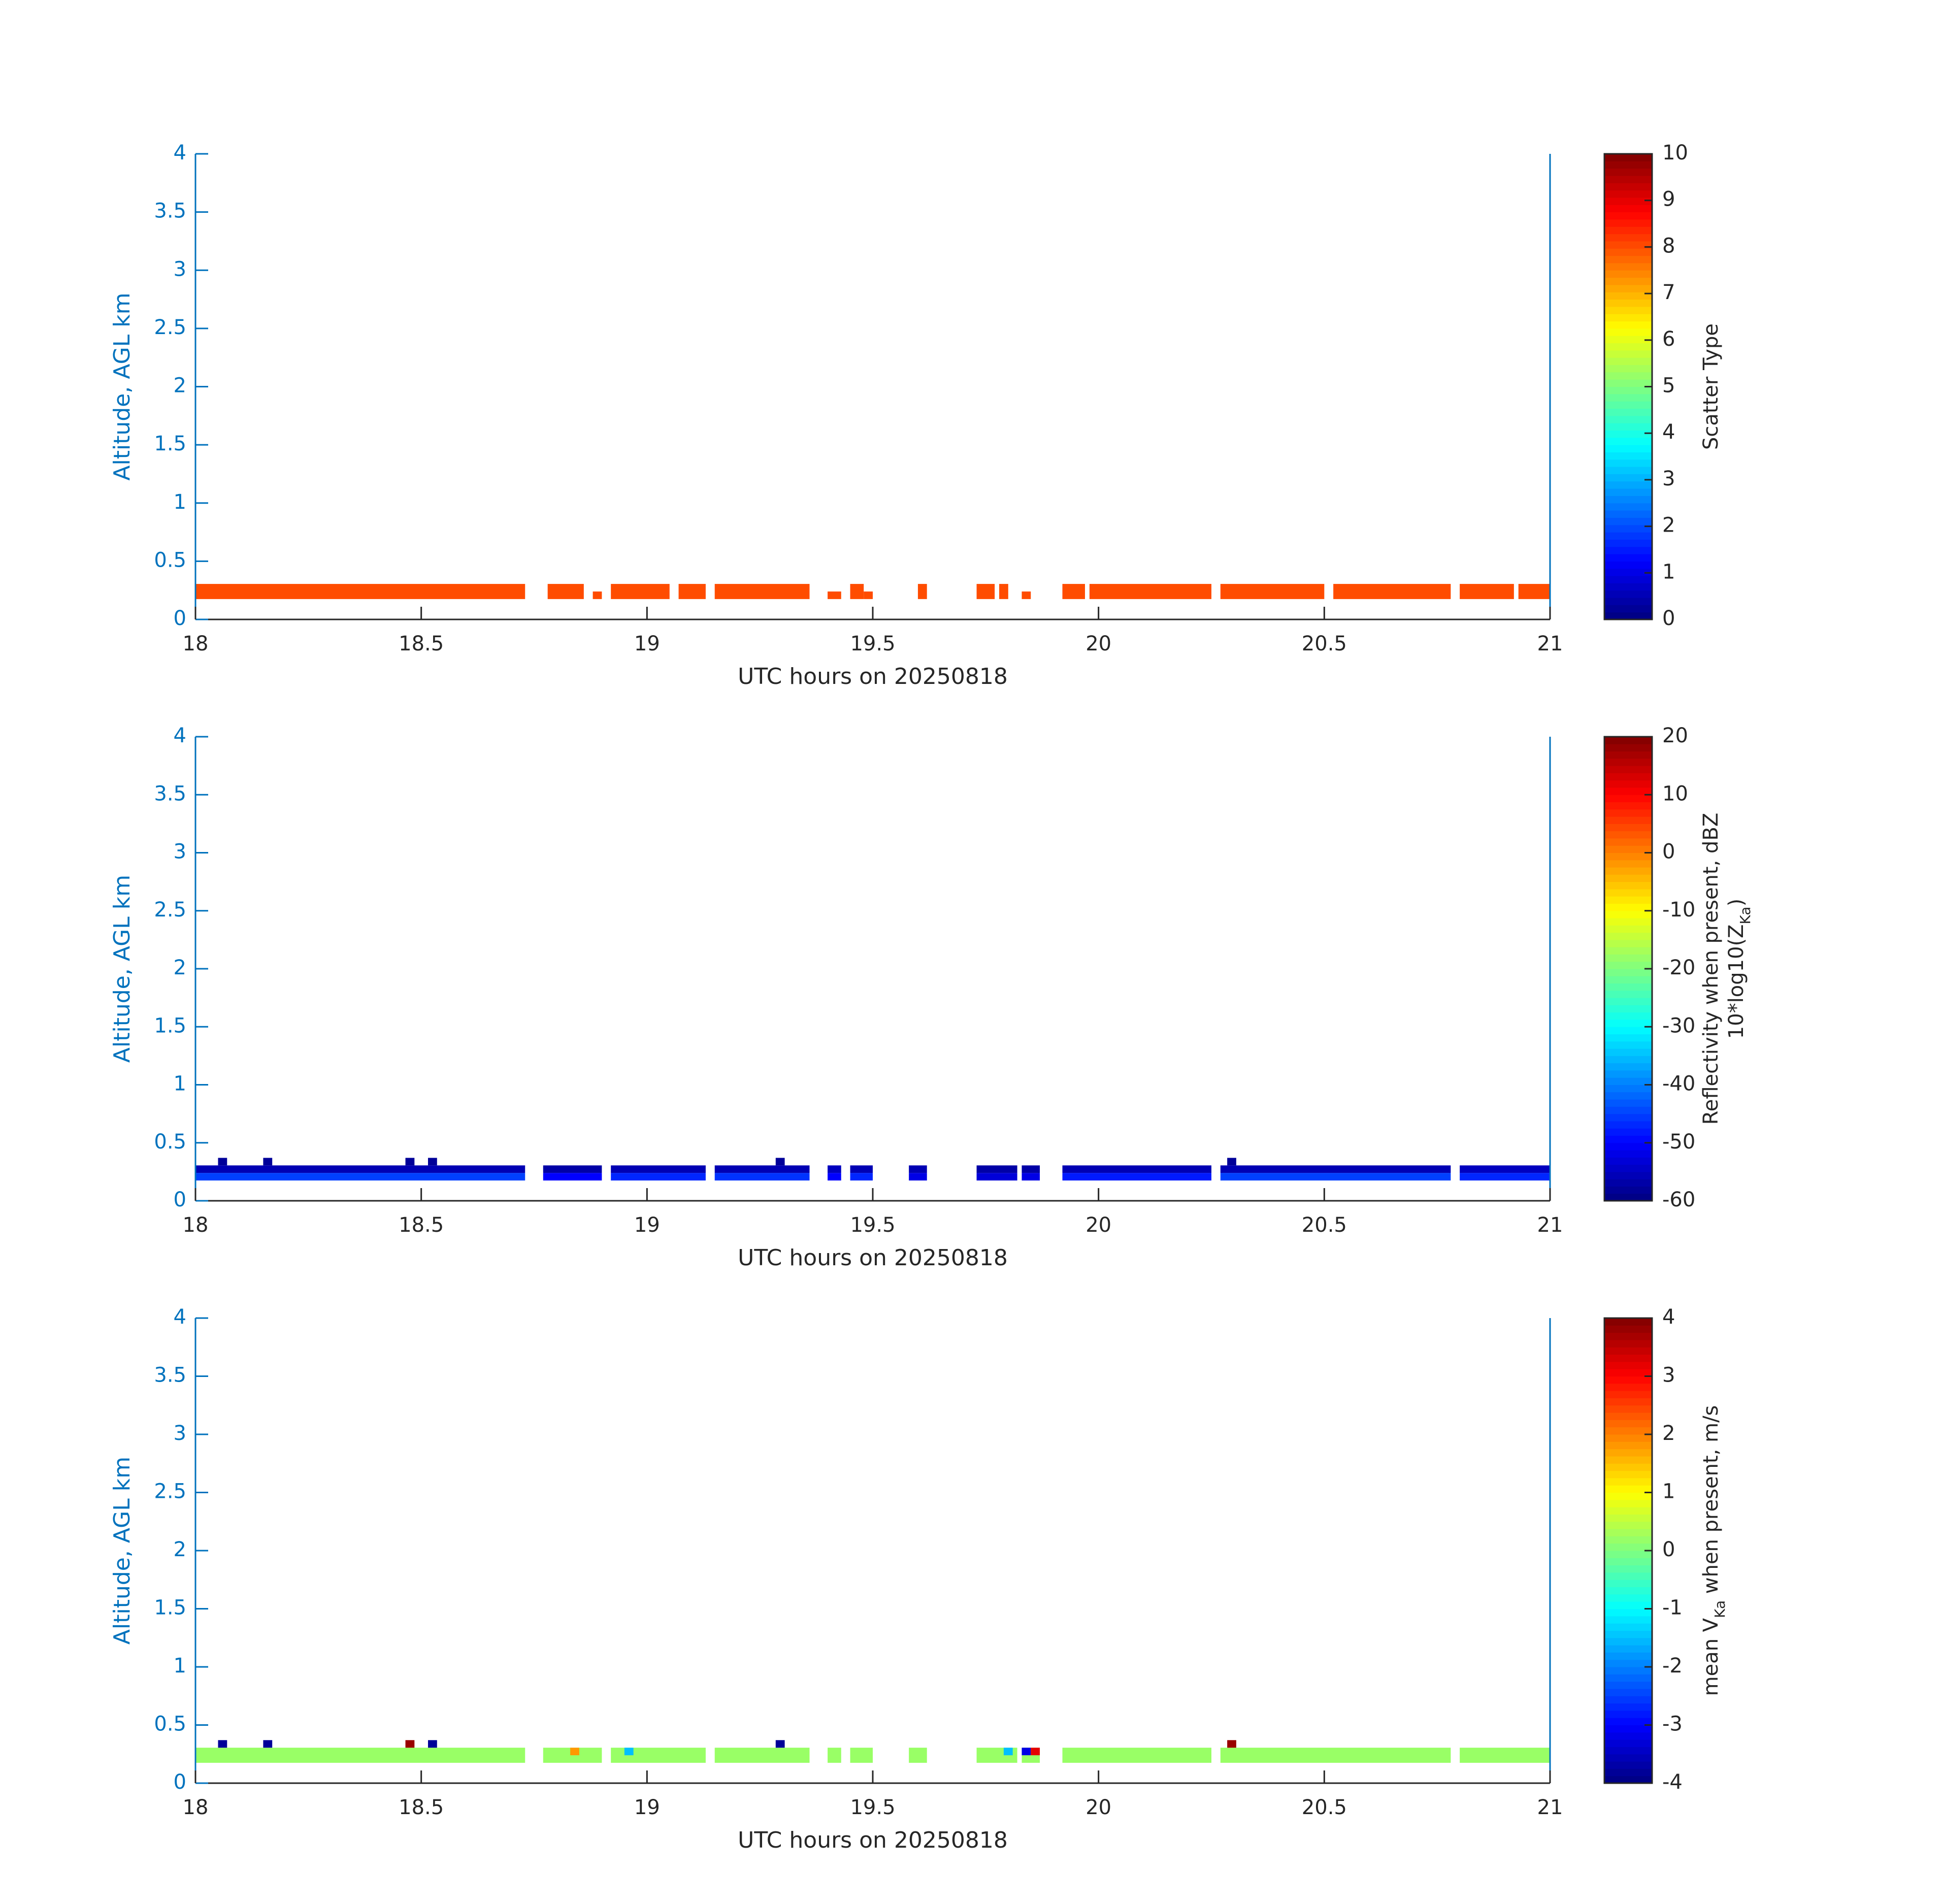 The image size is (1942, 1904). What do you see at coordinates (170, 1026) in the screenshot?
I see `y-tick-label: 1.5` at bounding box center [170, 1026].